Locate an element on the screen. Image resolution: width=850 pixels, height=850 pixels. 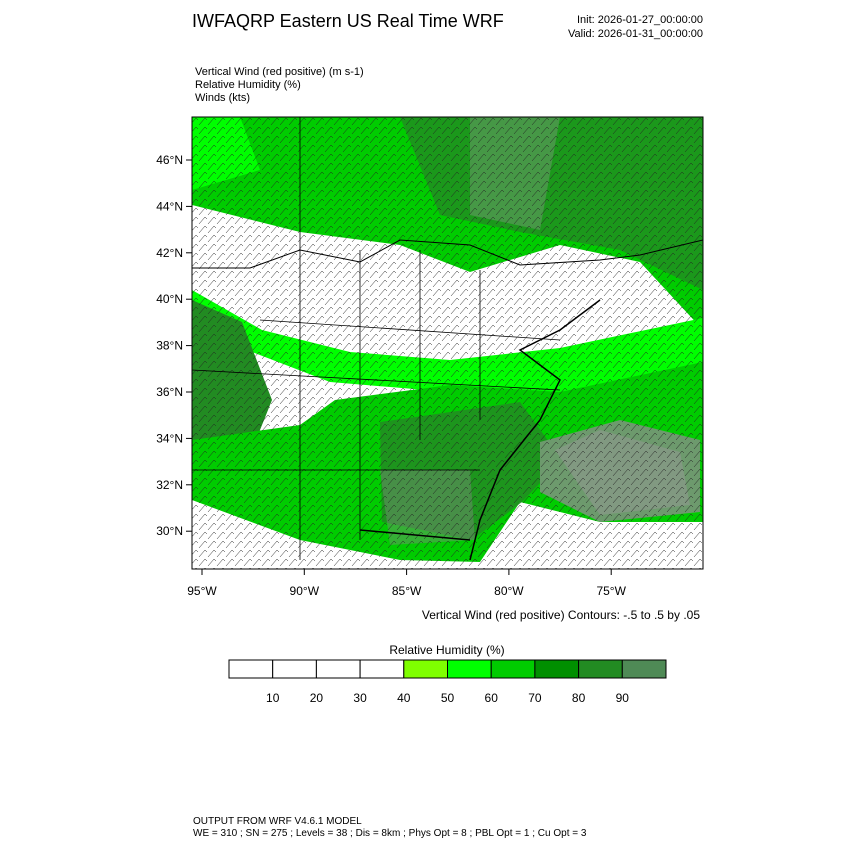
lon-tick-label: 90°W is located at coordinates (305, 591).